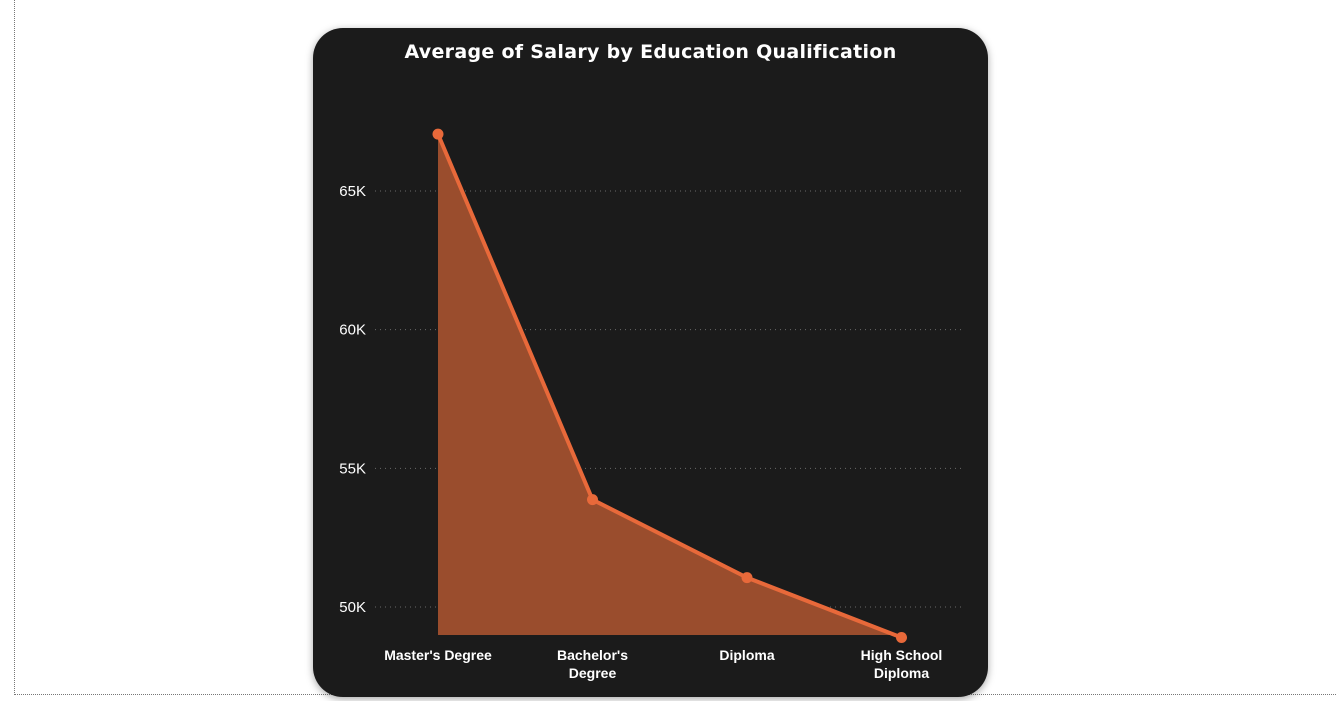 The height and width of the screenshot is (701, 1336). What do you see at coordinates (902, 664) in the screenshot?
I see `x-category-label: High School Diploma` at bounding box center [902, 664].